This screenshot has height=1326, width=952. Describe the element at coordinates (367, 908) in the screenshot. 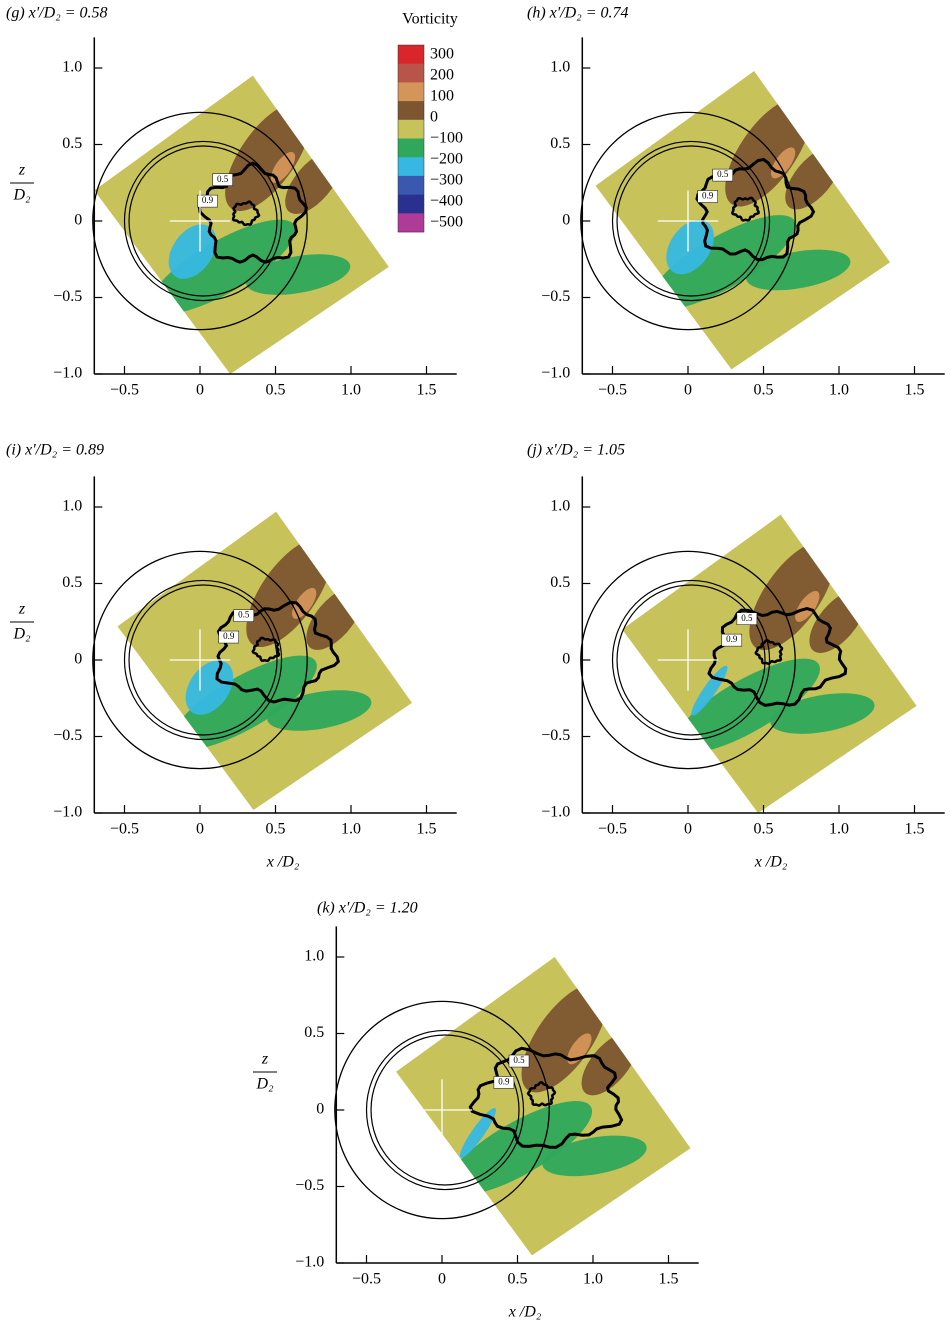

I see `panel-title: (k) x'/D₂ = 1.20` at that location.